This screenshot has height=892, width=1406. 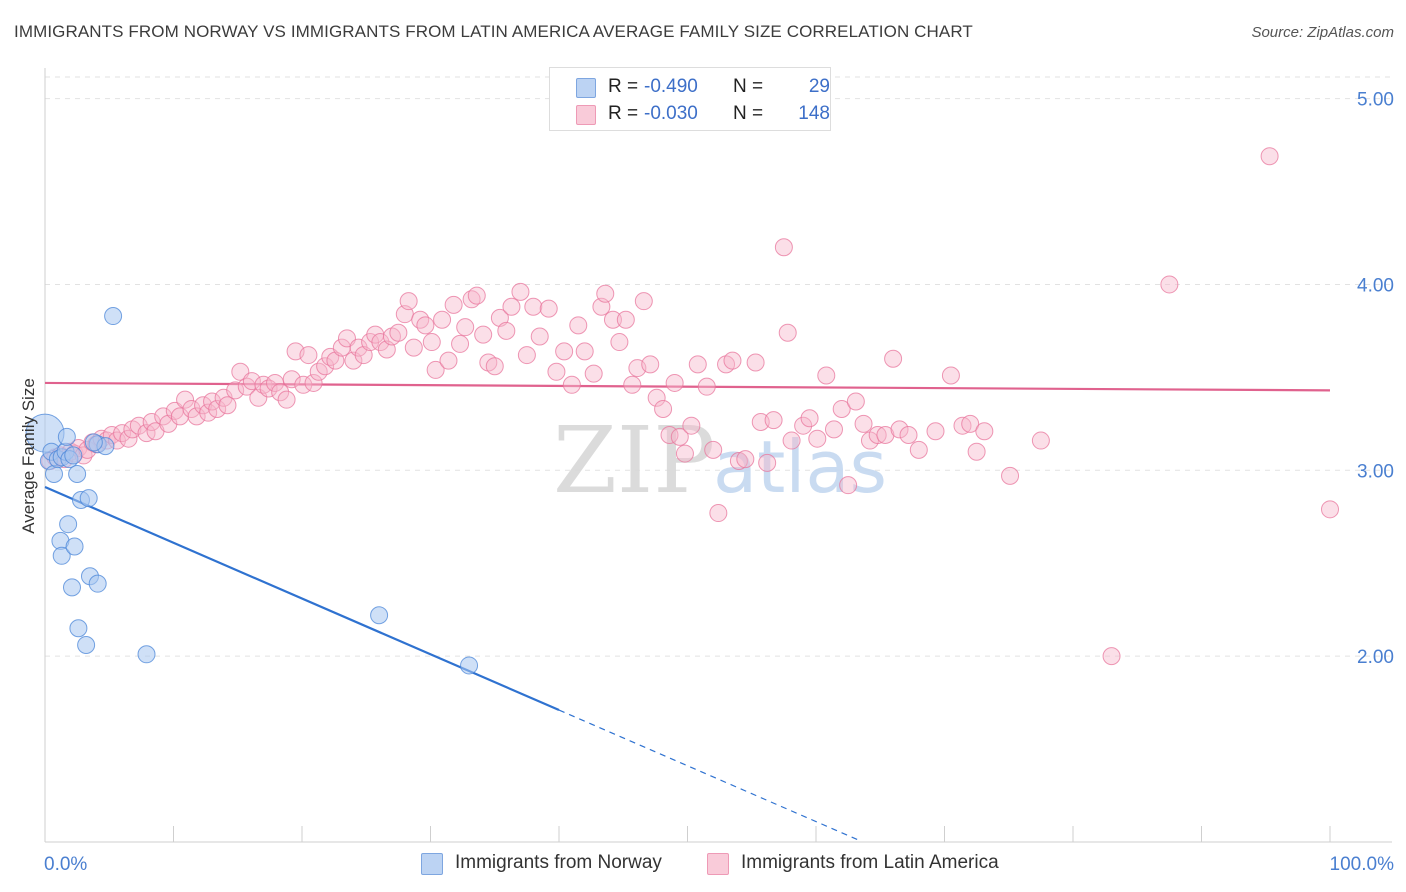 What do you see at coordinates (28, 456) in the screenshot?
I see `y-axis-label: Average Family Size` at bounding box center [28, 456].